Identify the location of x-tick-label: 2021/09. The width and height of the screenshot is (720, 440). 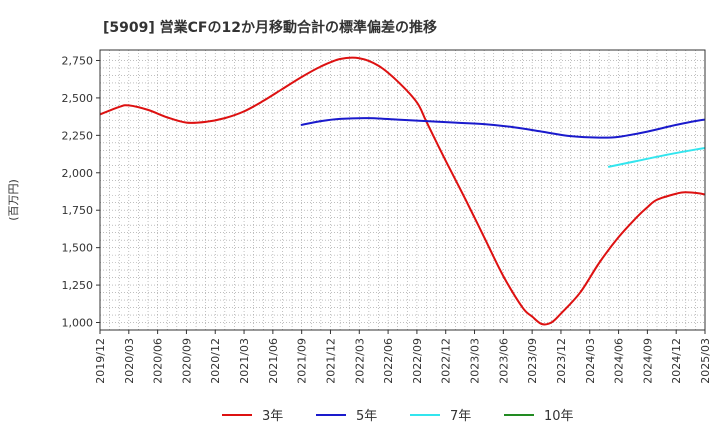
(302, 361).